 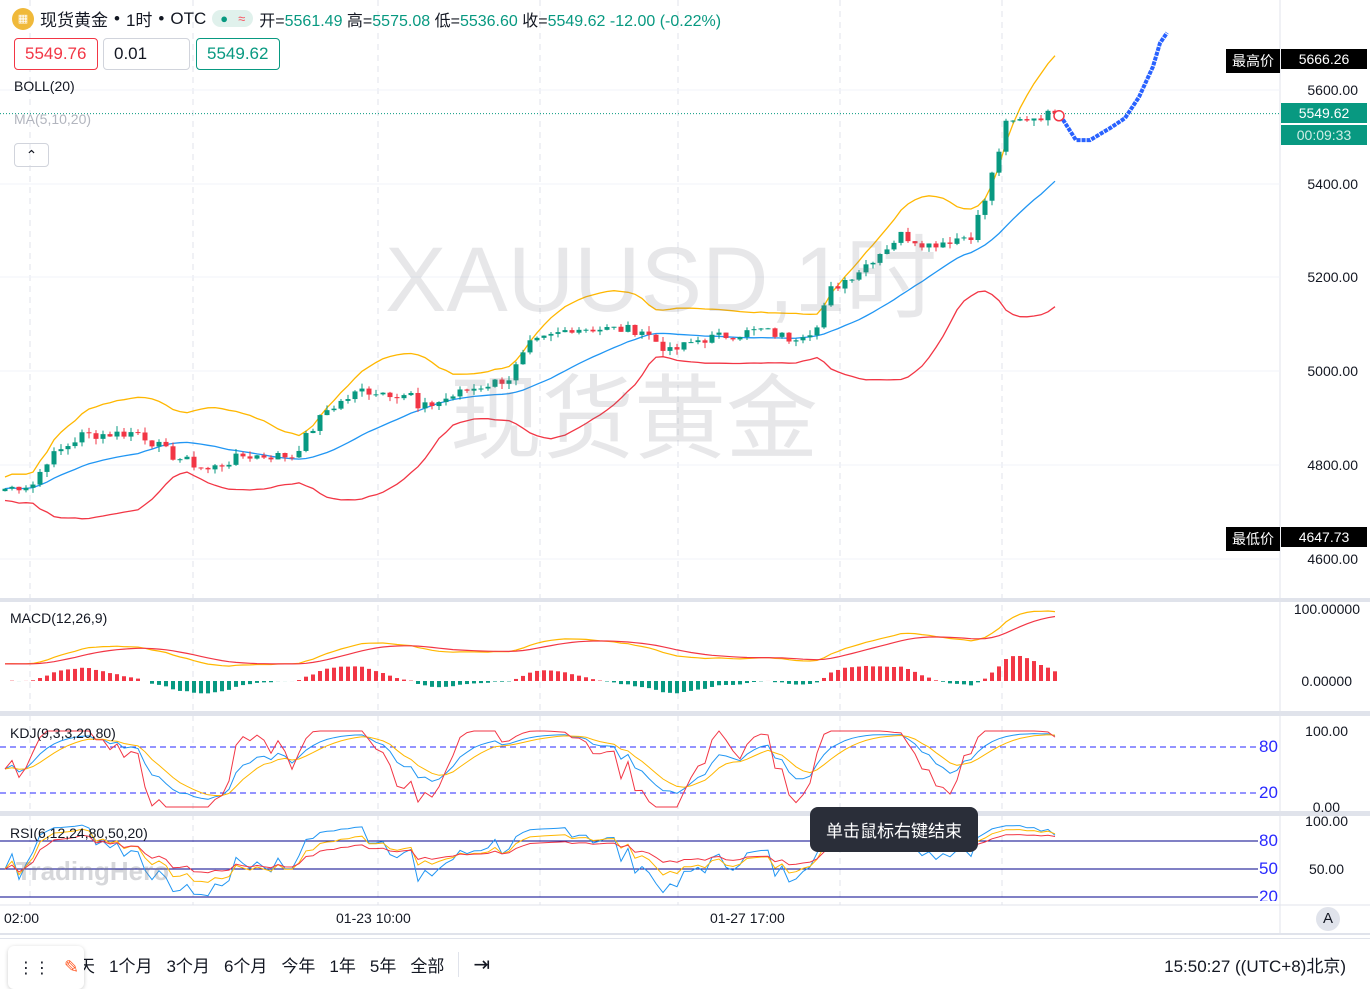 I want to click on range-all: 全部, so click(x=427, y=966).